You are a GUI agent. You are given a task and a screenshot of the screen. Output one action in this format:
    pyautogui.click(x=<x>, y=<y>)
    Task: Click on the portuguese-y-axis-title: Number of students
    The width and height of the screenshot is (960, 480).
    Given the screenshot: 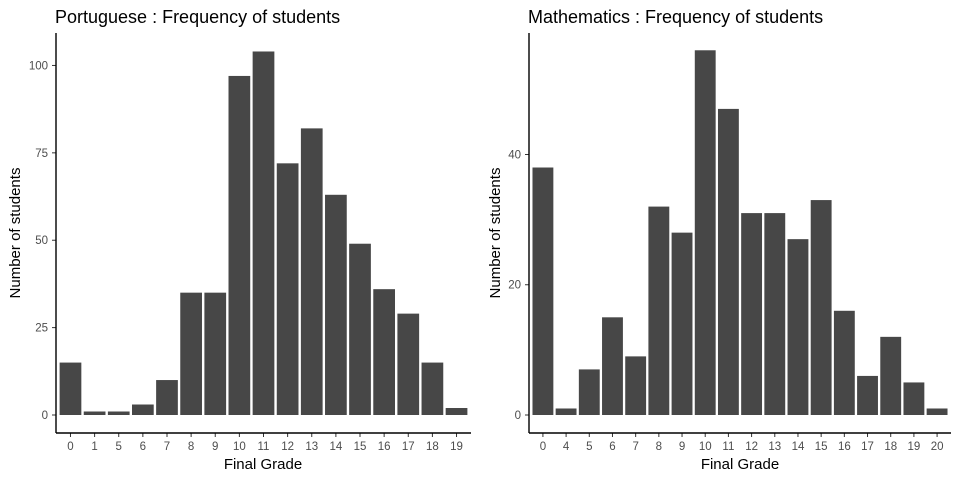 What is the action you would take?
    pyautogui.click(x=15, y=233)
    